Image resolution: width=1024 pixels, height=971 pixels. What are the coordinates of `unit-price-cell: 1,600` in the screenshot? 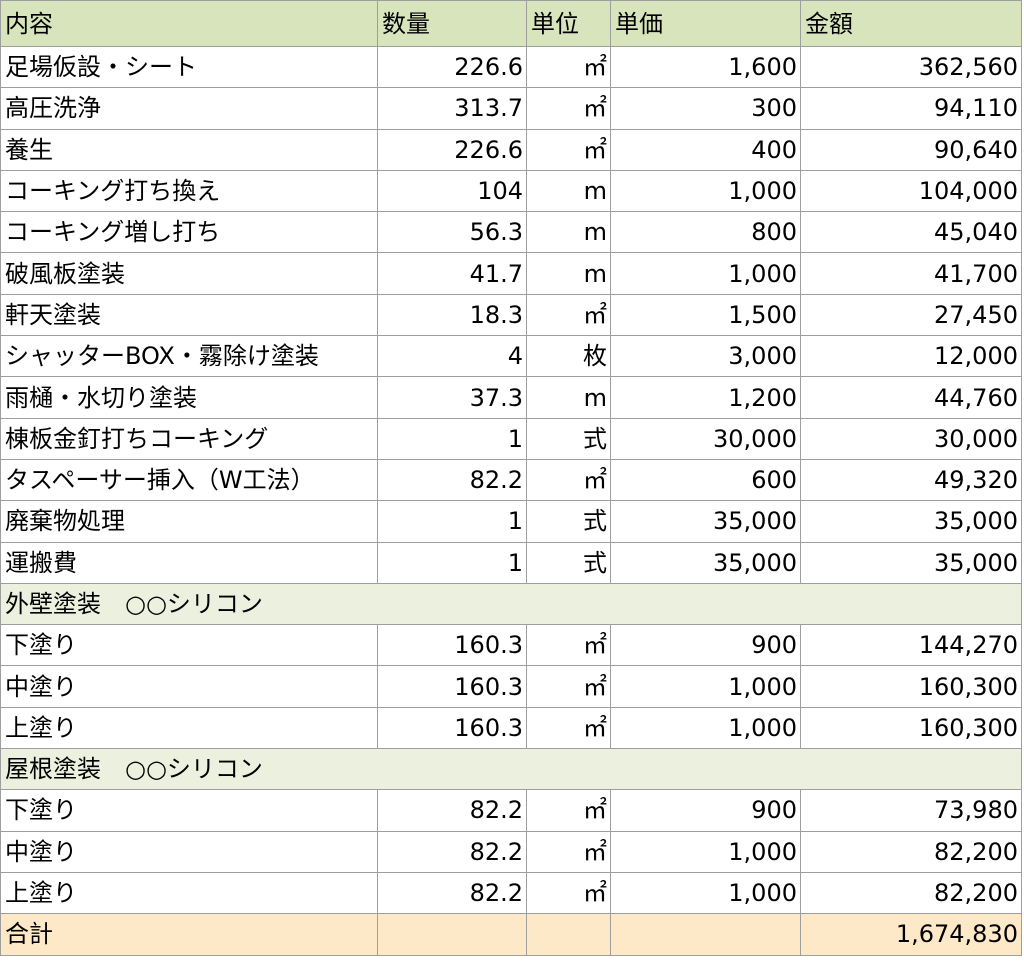 It's located at (706, 68).